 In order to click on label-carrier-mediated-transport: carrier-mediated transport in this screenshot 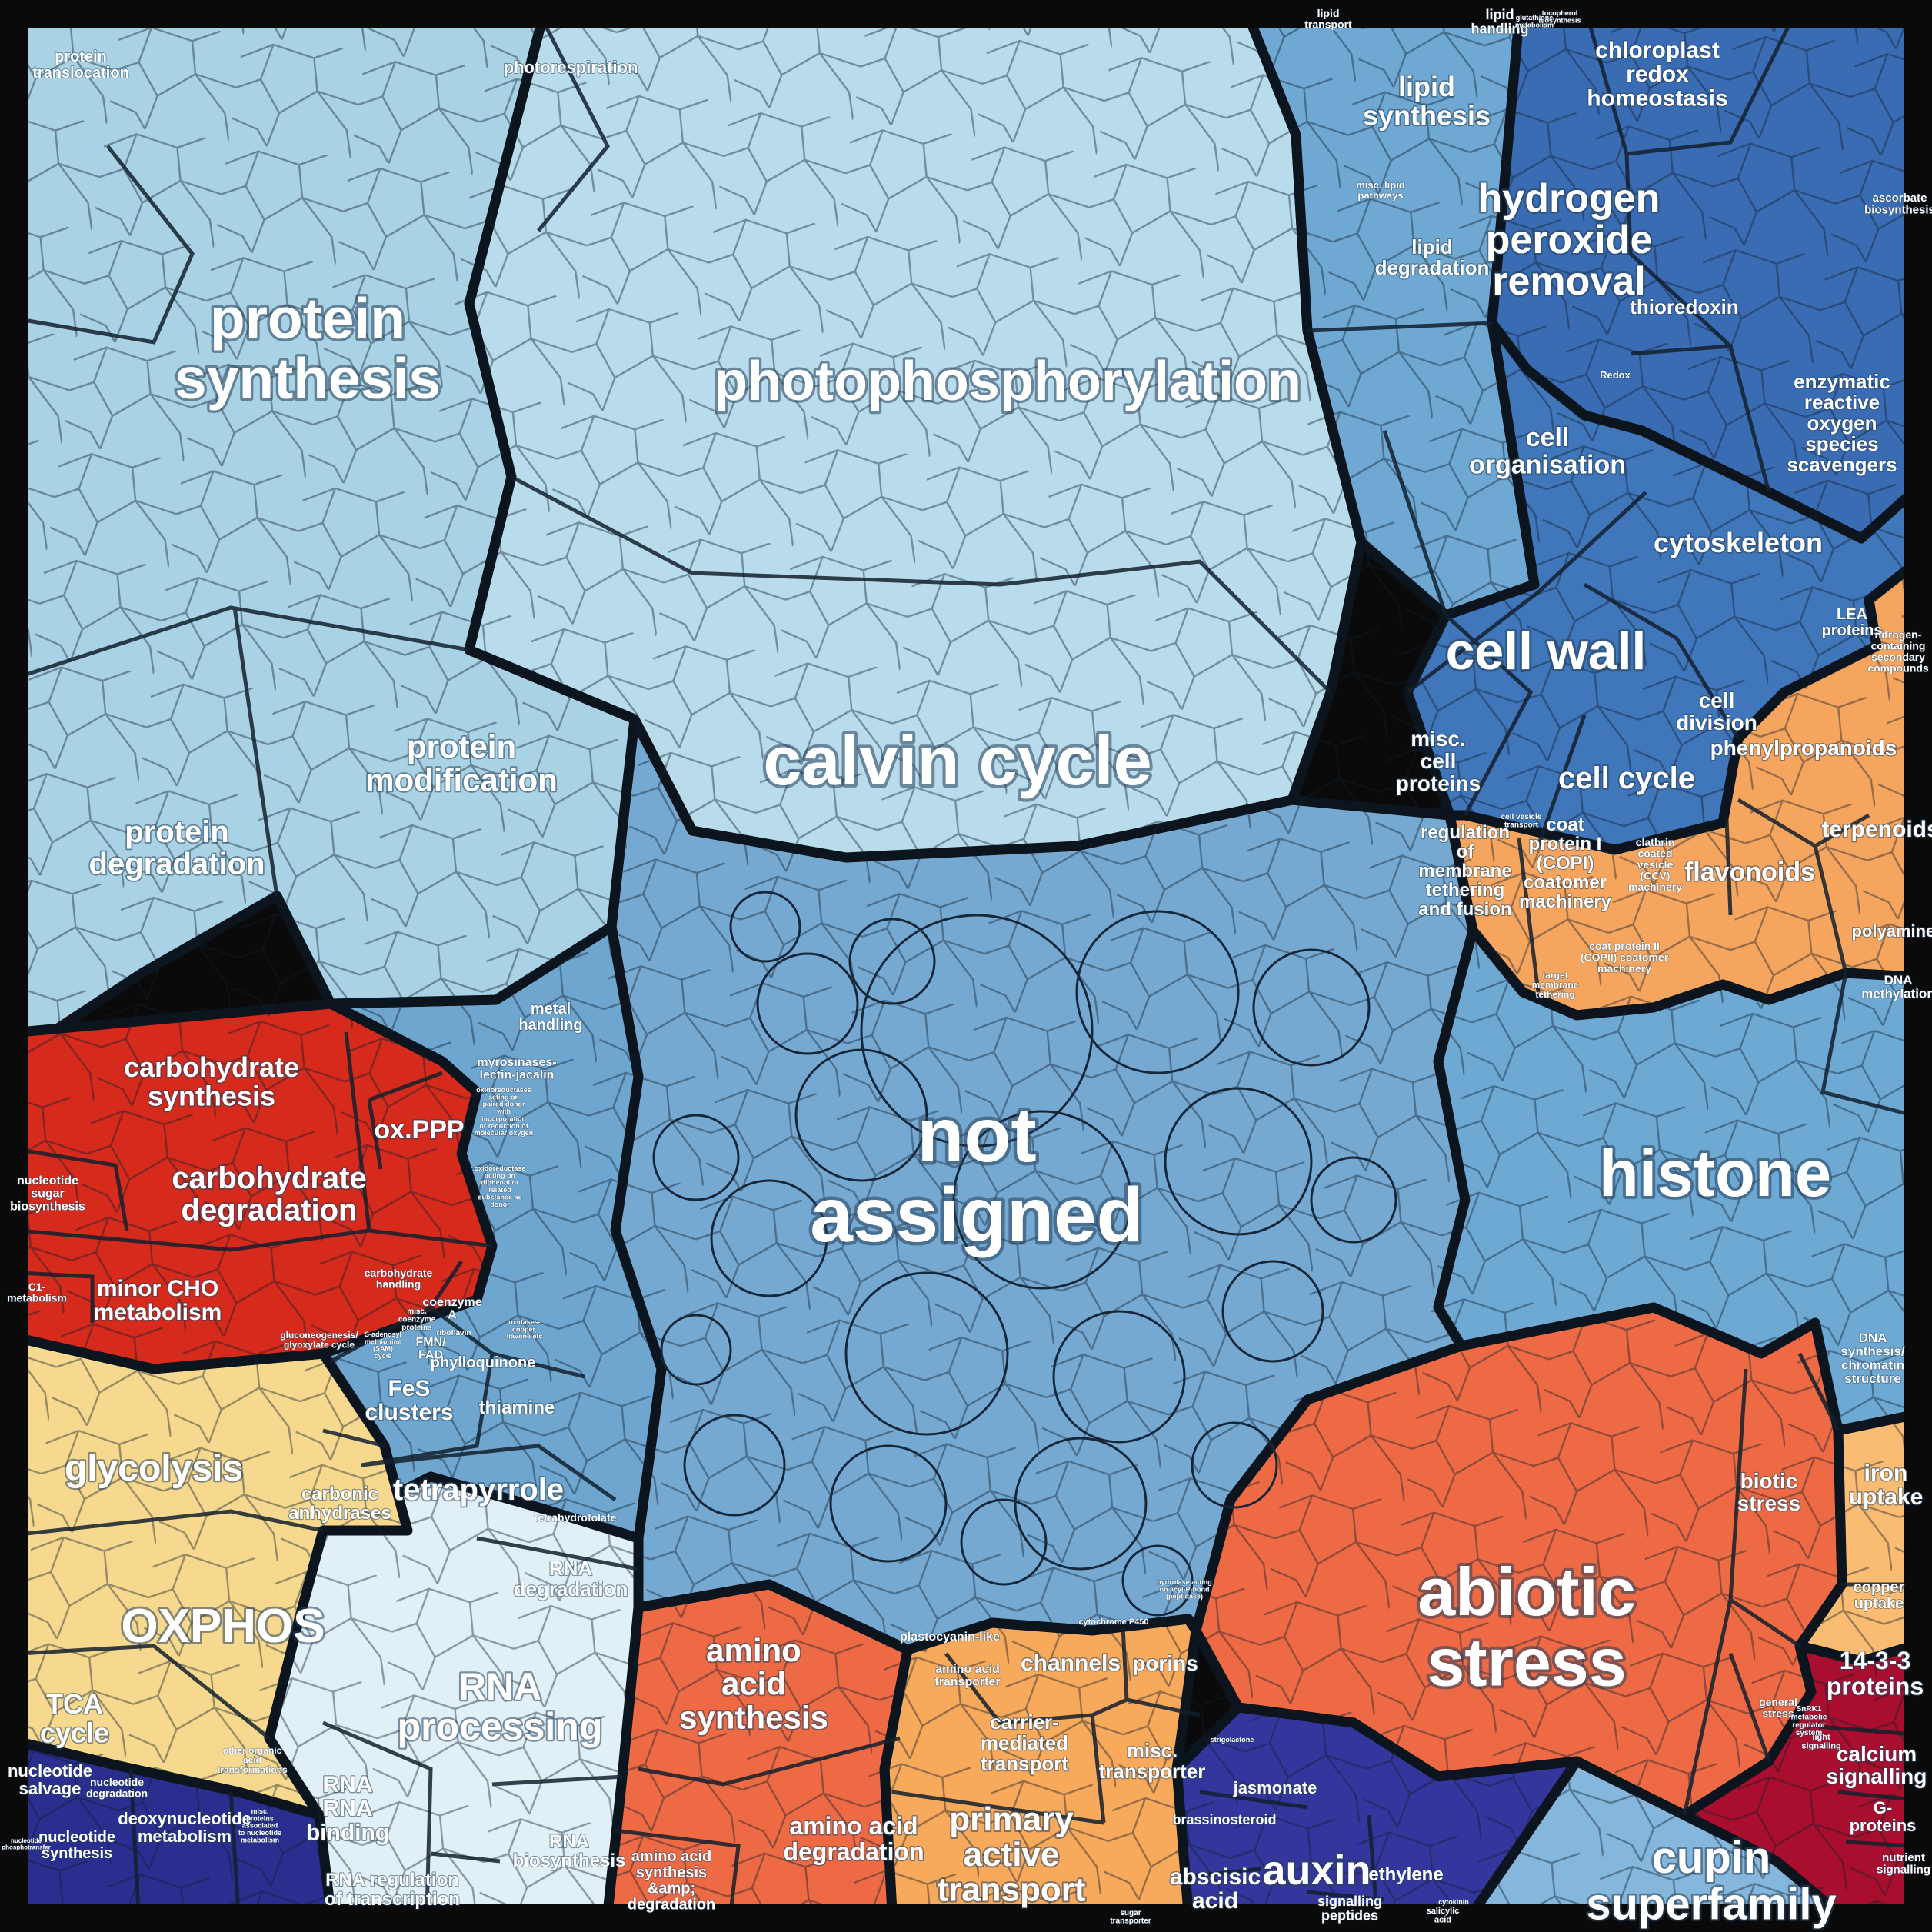, I will do `click(1024, 1742)`.